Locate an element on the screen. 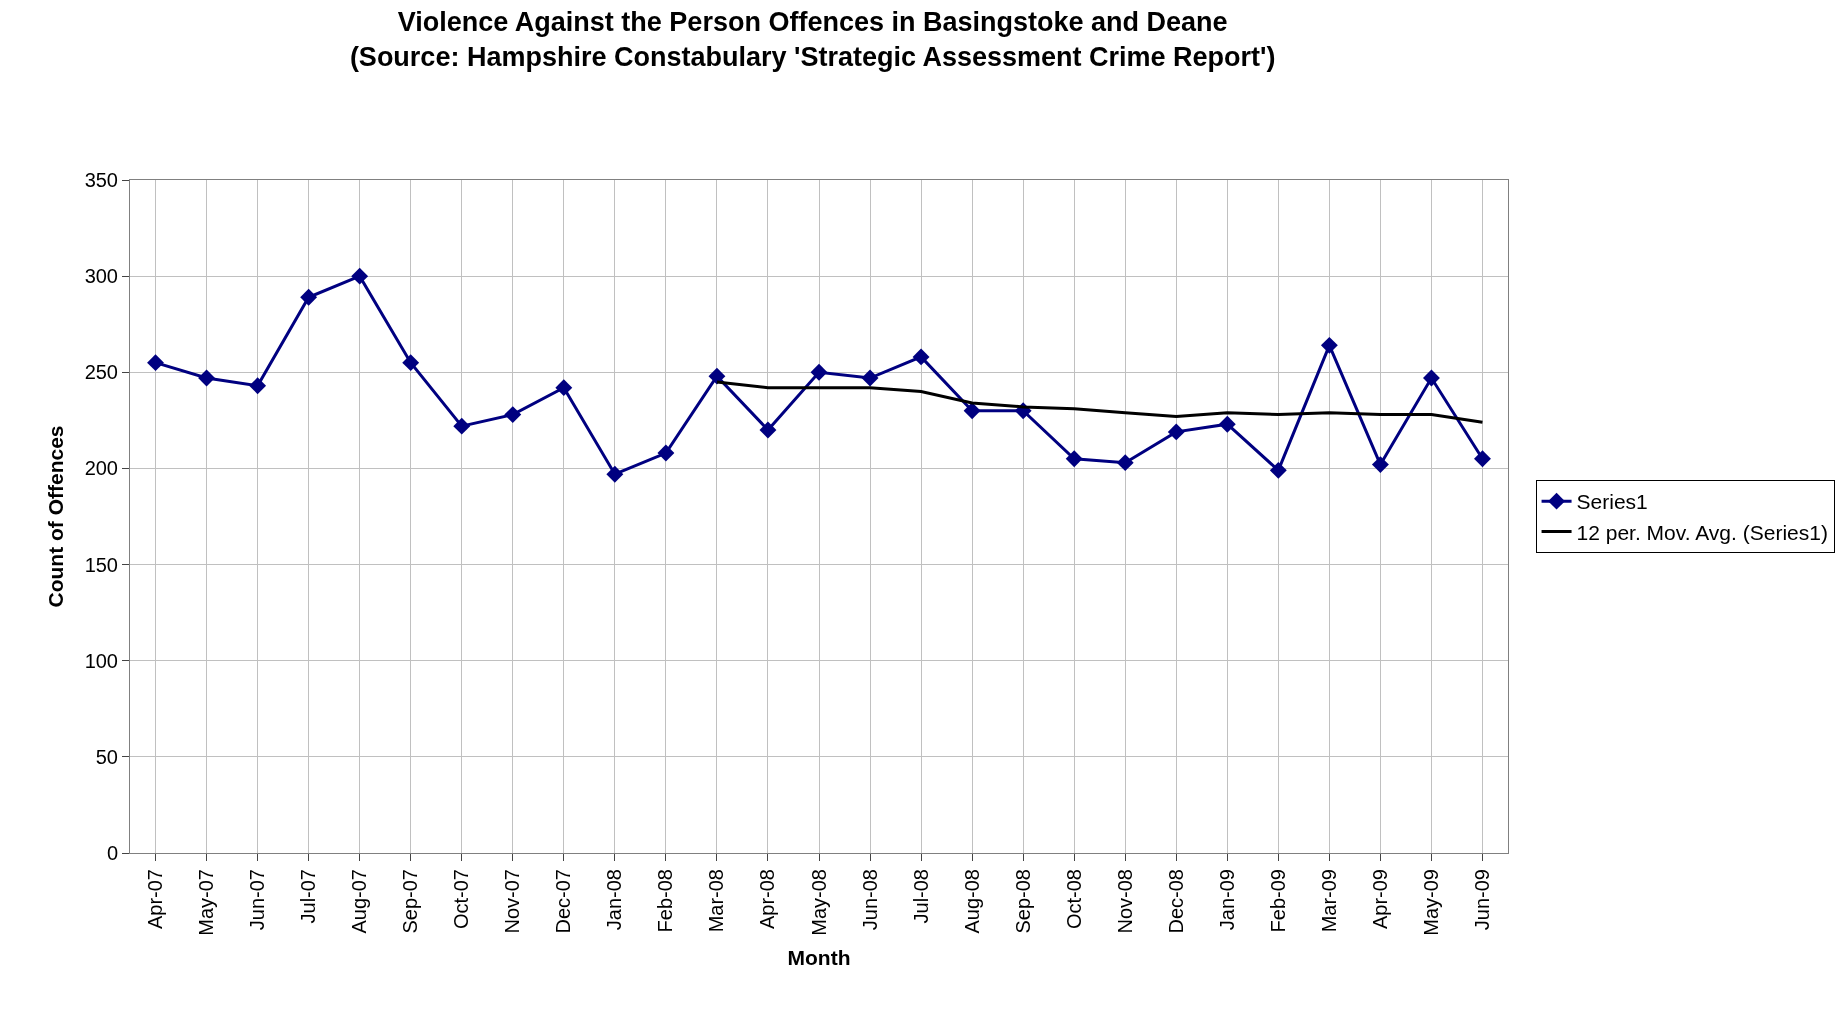 Image resolution: width=1847 pixels, height=1028 pixels. legend-label: 12 per. Mov. Avg. (Series1) is located at coordinates (1702, 532).